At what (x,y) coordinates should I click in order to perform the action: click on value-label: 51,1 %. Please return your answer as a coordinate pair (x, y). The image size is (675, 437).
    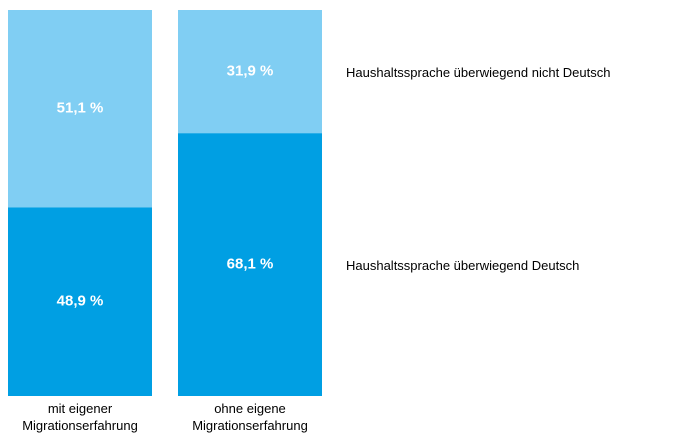
    Looking at the image, I should click on (80, 108).